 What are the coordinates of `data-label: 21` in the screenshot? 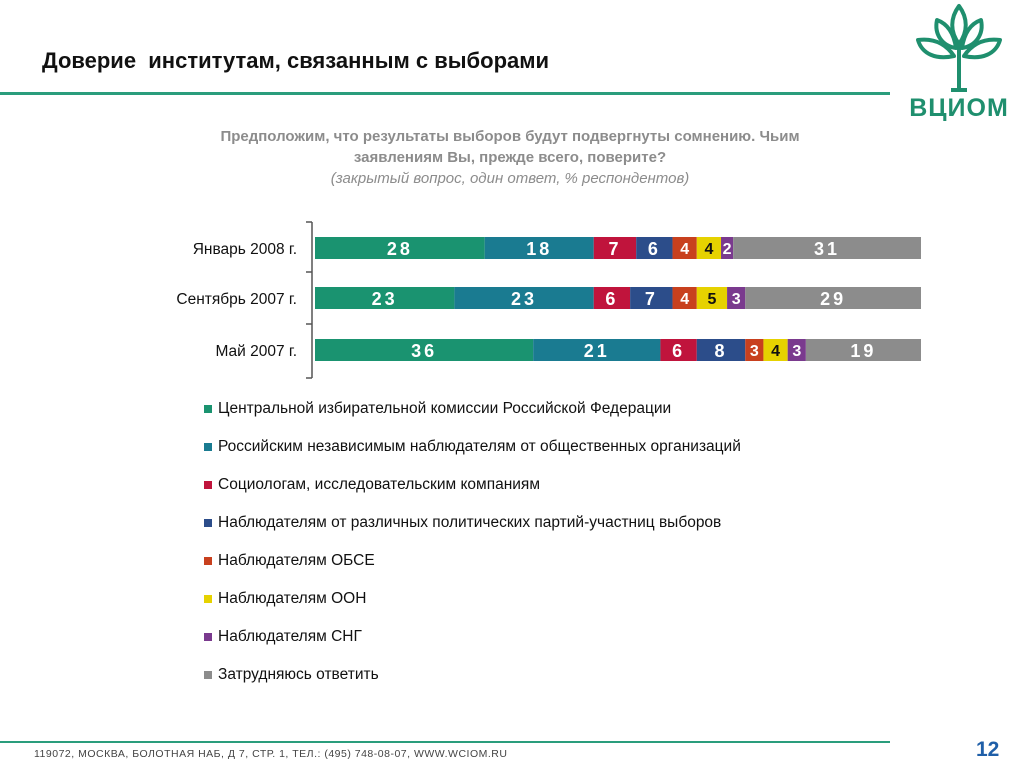 It's located at (597, 351).